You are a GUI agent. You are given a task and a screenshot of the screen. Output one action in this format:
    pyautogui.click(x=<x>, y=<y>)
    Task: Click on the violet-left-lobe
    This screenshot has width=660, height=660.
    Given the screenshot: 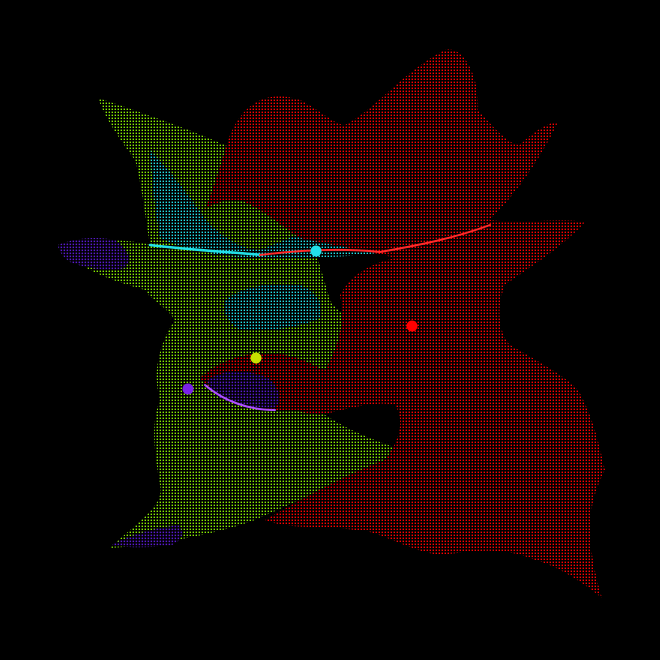 What is the action you would take?
    pyautogui.click(x=93, y=253)
    